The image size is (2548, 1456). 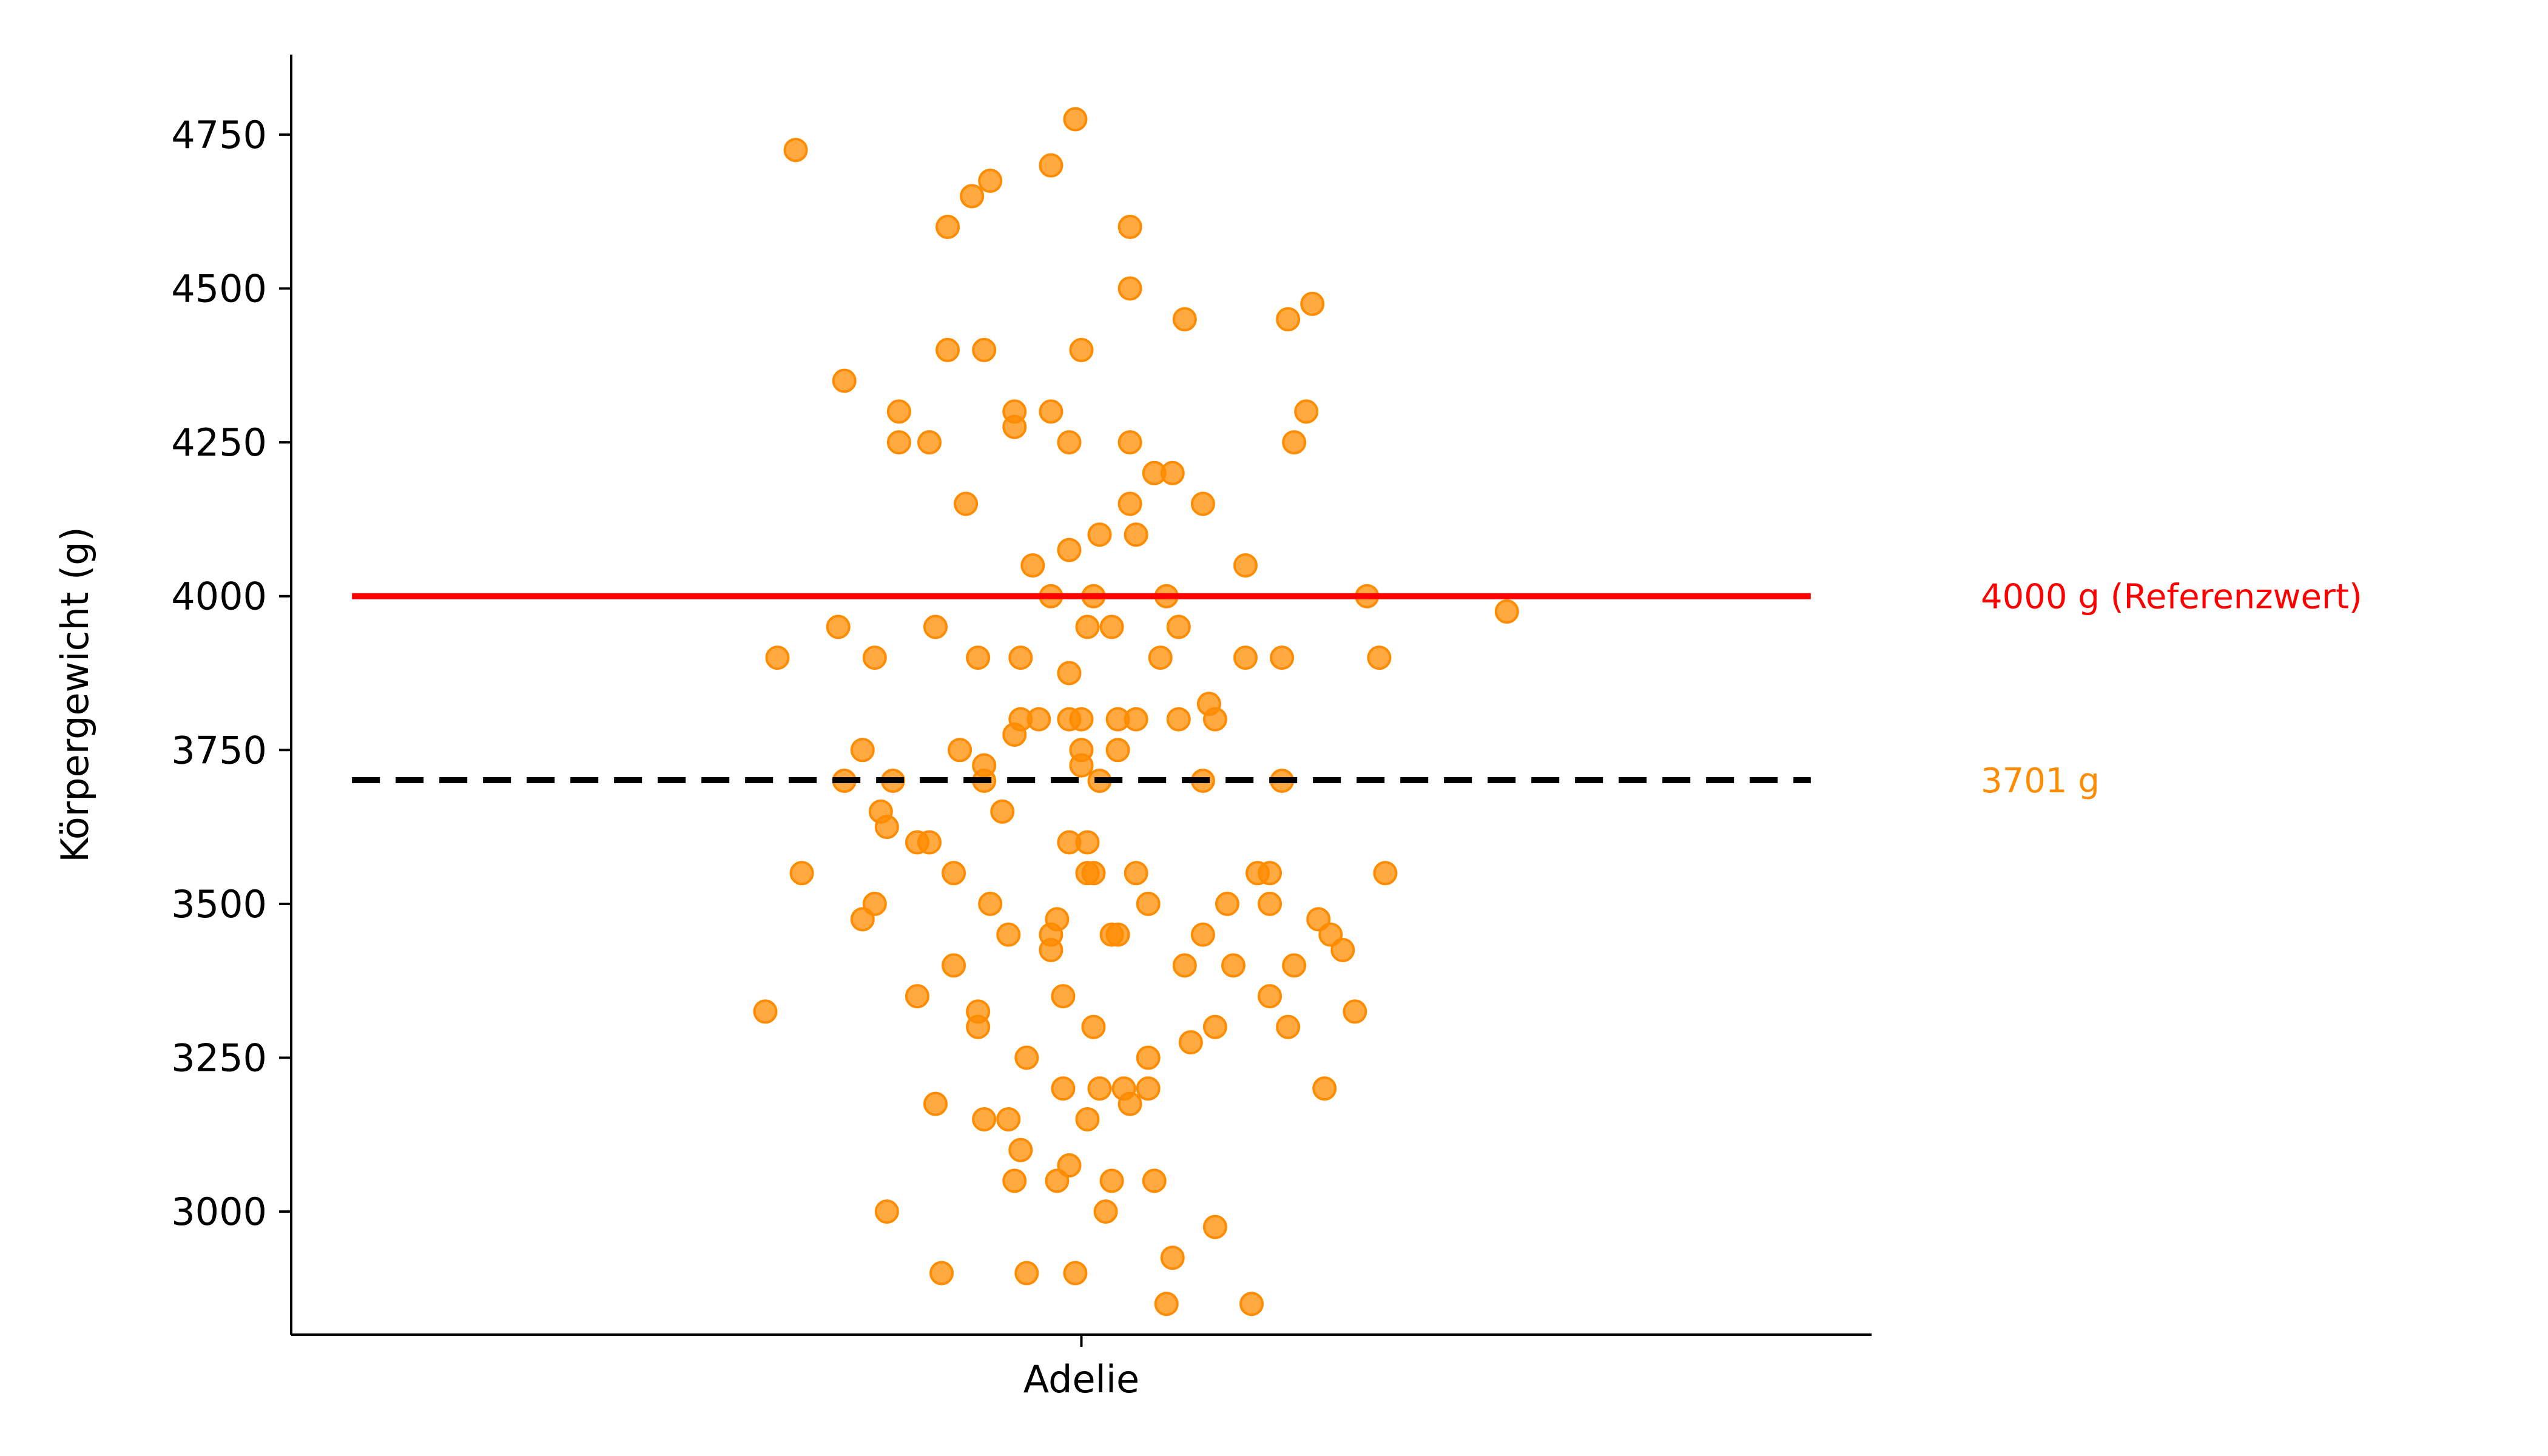 What do you see at coordinates (2171, 597) in the screenshot?
I see `reference-line-label: 4000 g (Referenzwert)` at bounding box center [2171, 597].